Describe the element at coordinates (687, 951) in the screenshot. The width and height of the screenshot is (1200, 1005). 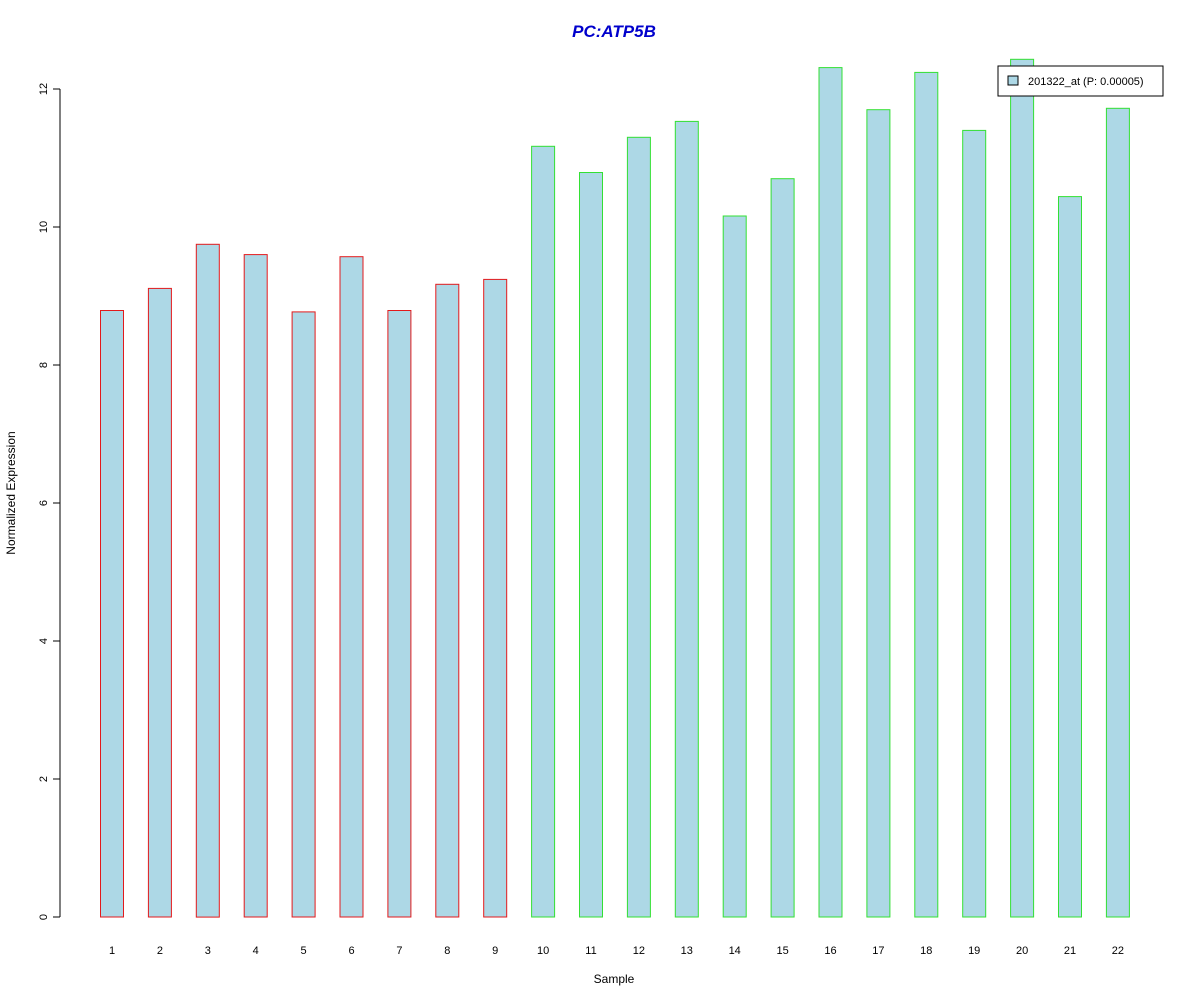
I see `x-tick-label: 13` at that location.